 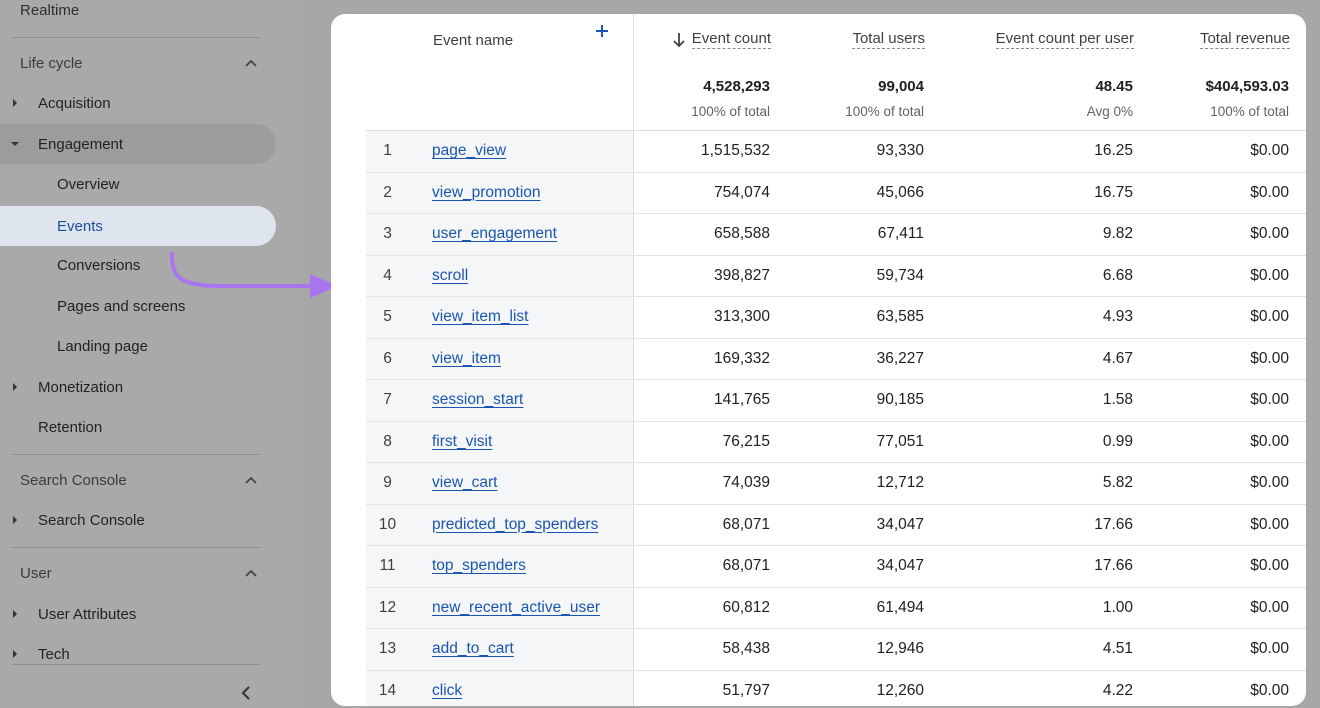 I want to click on table-row: 6 view_item 169,332 36,227 4.67 $0.00, so click(x=836, y=359).